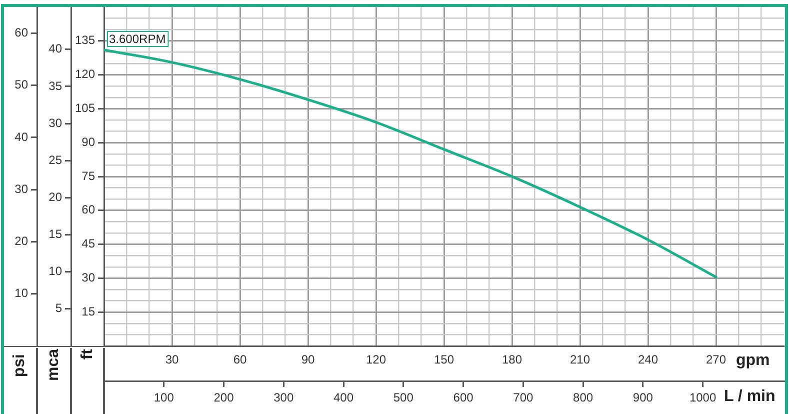 The height and width of the screenshot is (414, 790). What do you see at coordinates (240, 359) in the screenshot?
I see `x-tick-label: 60` at bounding box center [240, 359].